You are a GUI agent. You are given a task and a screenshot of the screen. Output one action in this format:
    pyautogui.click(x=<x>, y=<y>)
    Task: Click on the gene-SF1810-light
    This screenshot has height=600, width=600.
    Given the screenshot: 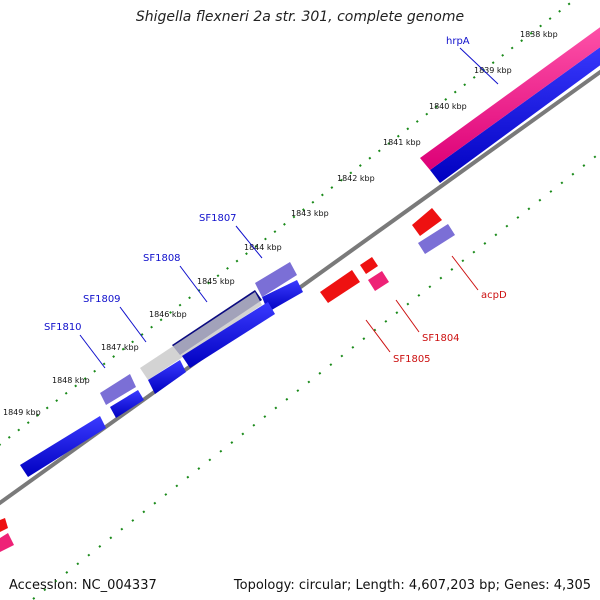 What is the action you would take?
    pyautogui.click(x=118, y=389)
    